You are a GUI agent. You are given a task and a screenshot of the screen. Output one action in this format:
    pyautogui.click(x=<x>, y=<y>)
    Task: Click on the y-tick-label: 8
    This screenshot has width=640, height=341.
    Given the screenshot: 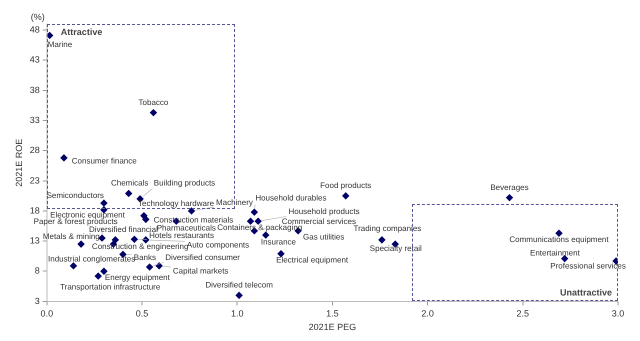 What is the action you would take?
    pyautogui.click(x=37, y=271)
    